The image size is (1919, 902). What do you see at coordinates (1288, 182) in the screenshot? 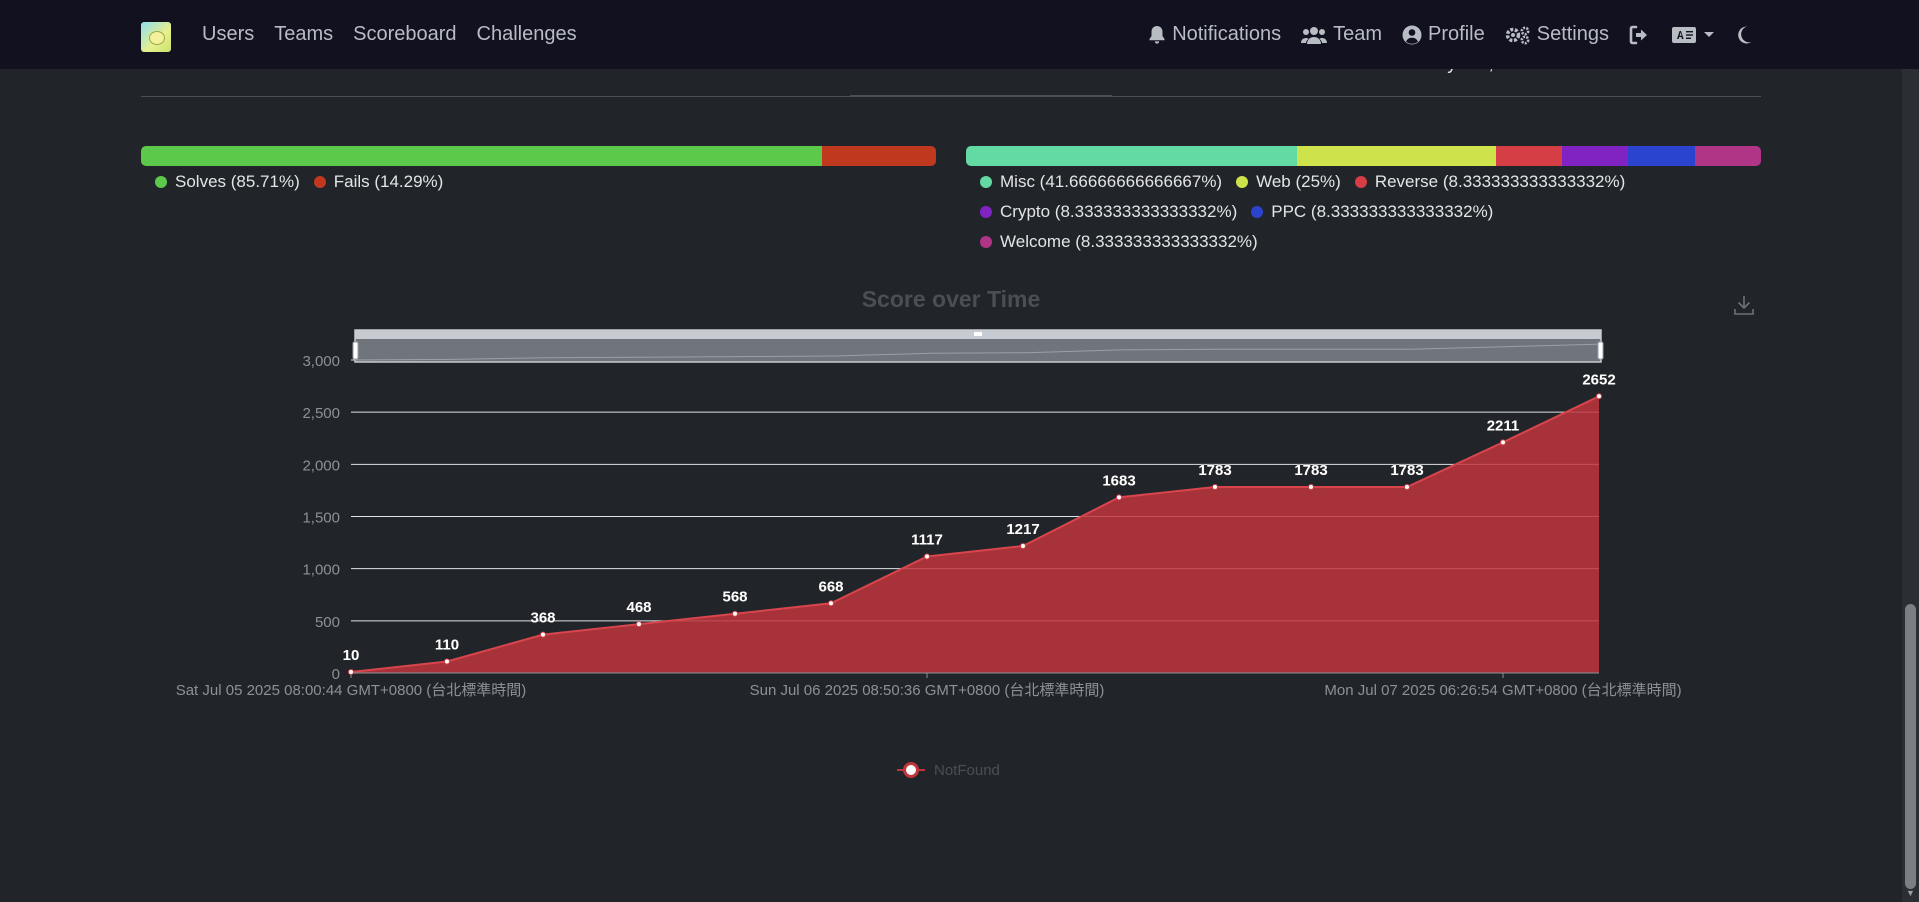
I see `category-legend-item: Web (25%)` at bounding box center [1288, 182].